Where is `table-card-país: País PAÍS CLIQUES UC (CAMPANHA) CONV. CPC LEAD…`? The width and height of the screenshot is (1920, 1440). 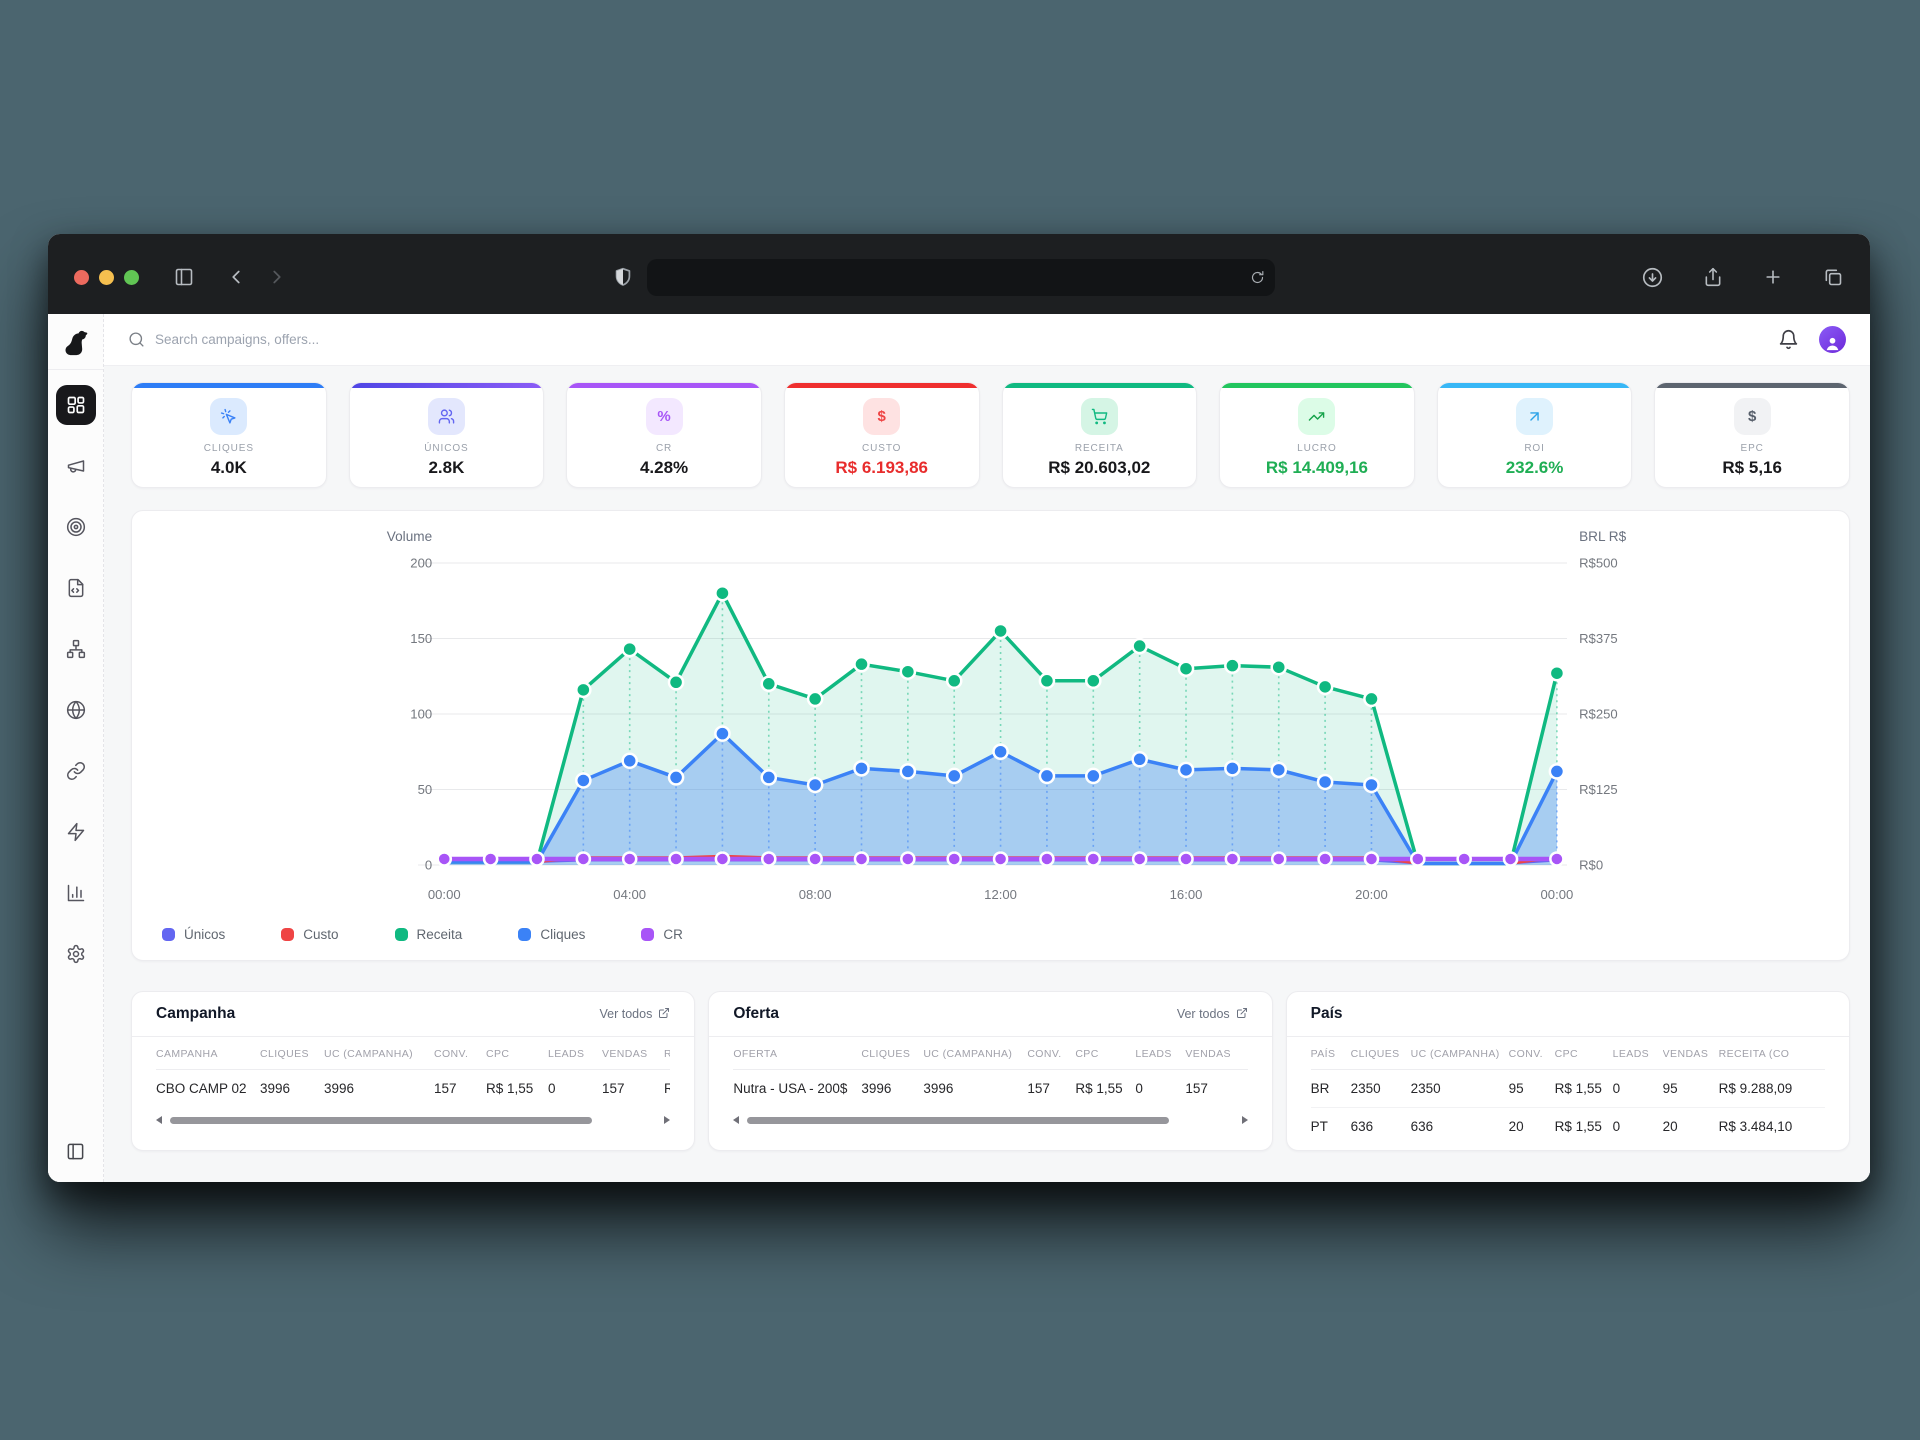 table-card-país: País PAÍS CLIQUES UC (CAMPANHA) CONV. CPC LEAD… is located at coordinates (1567, 1071).